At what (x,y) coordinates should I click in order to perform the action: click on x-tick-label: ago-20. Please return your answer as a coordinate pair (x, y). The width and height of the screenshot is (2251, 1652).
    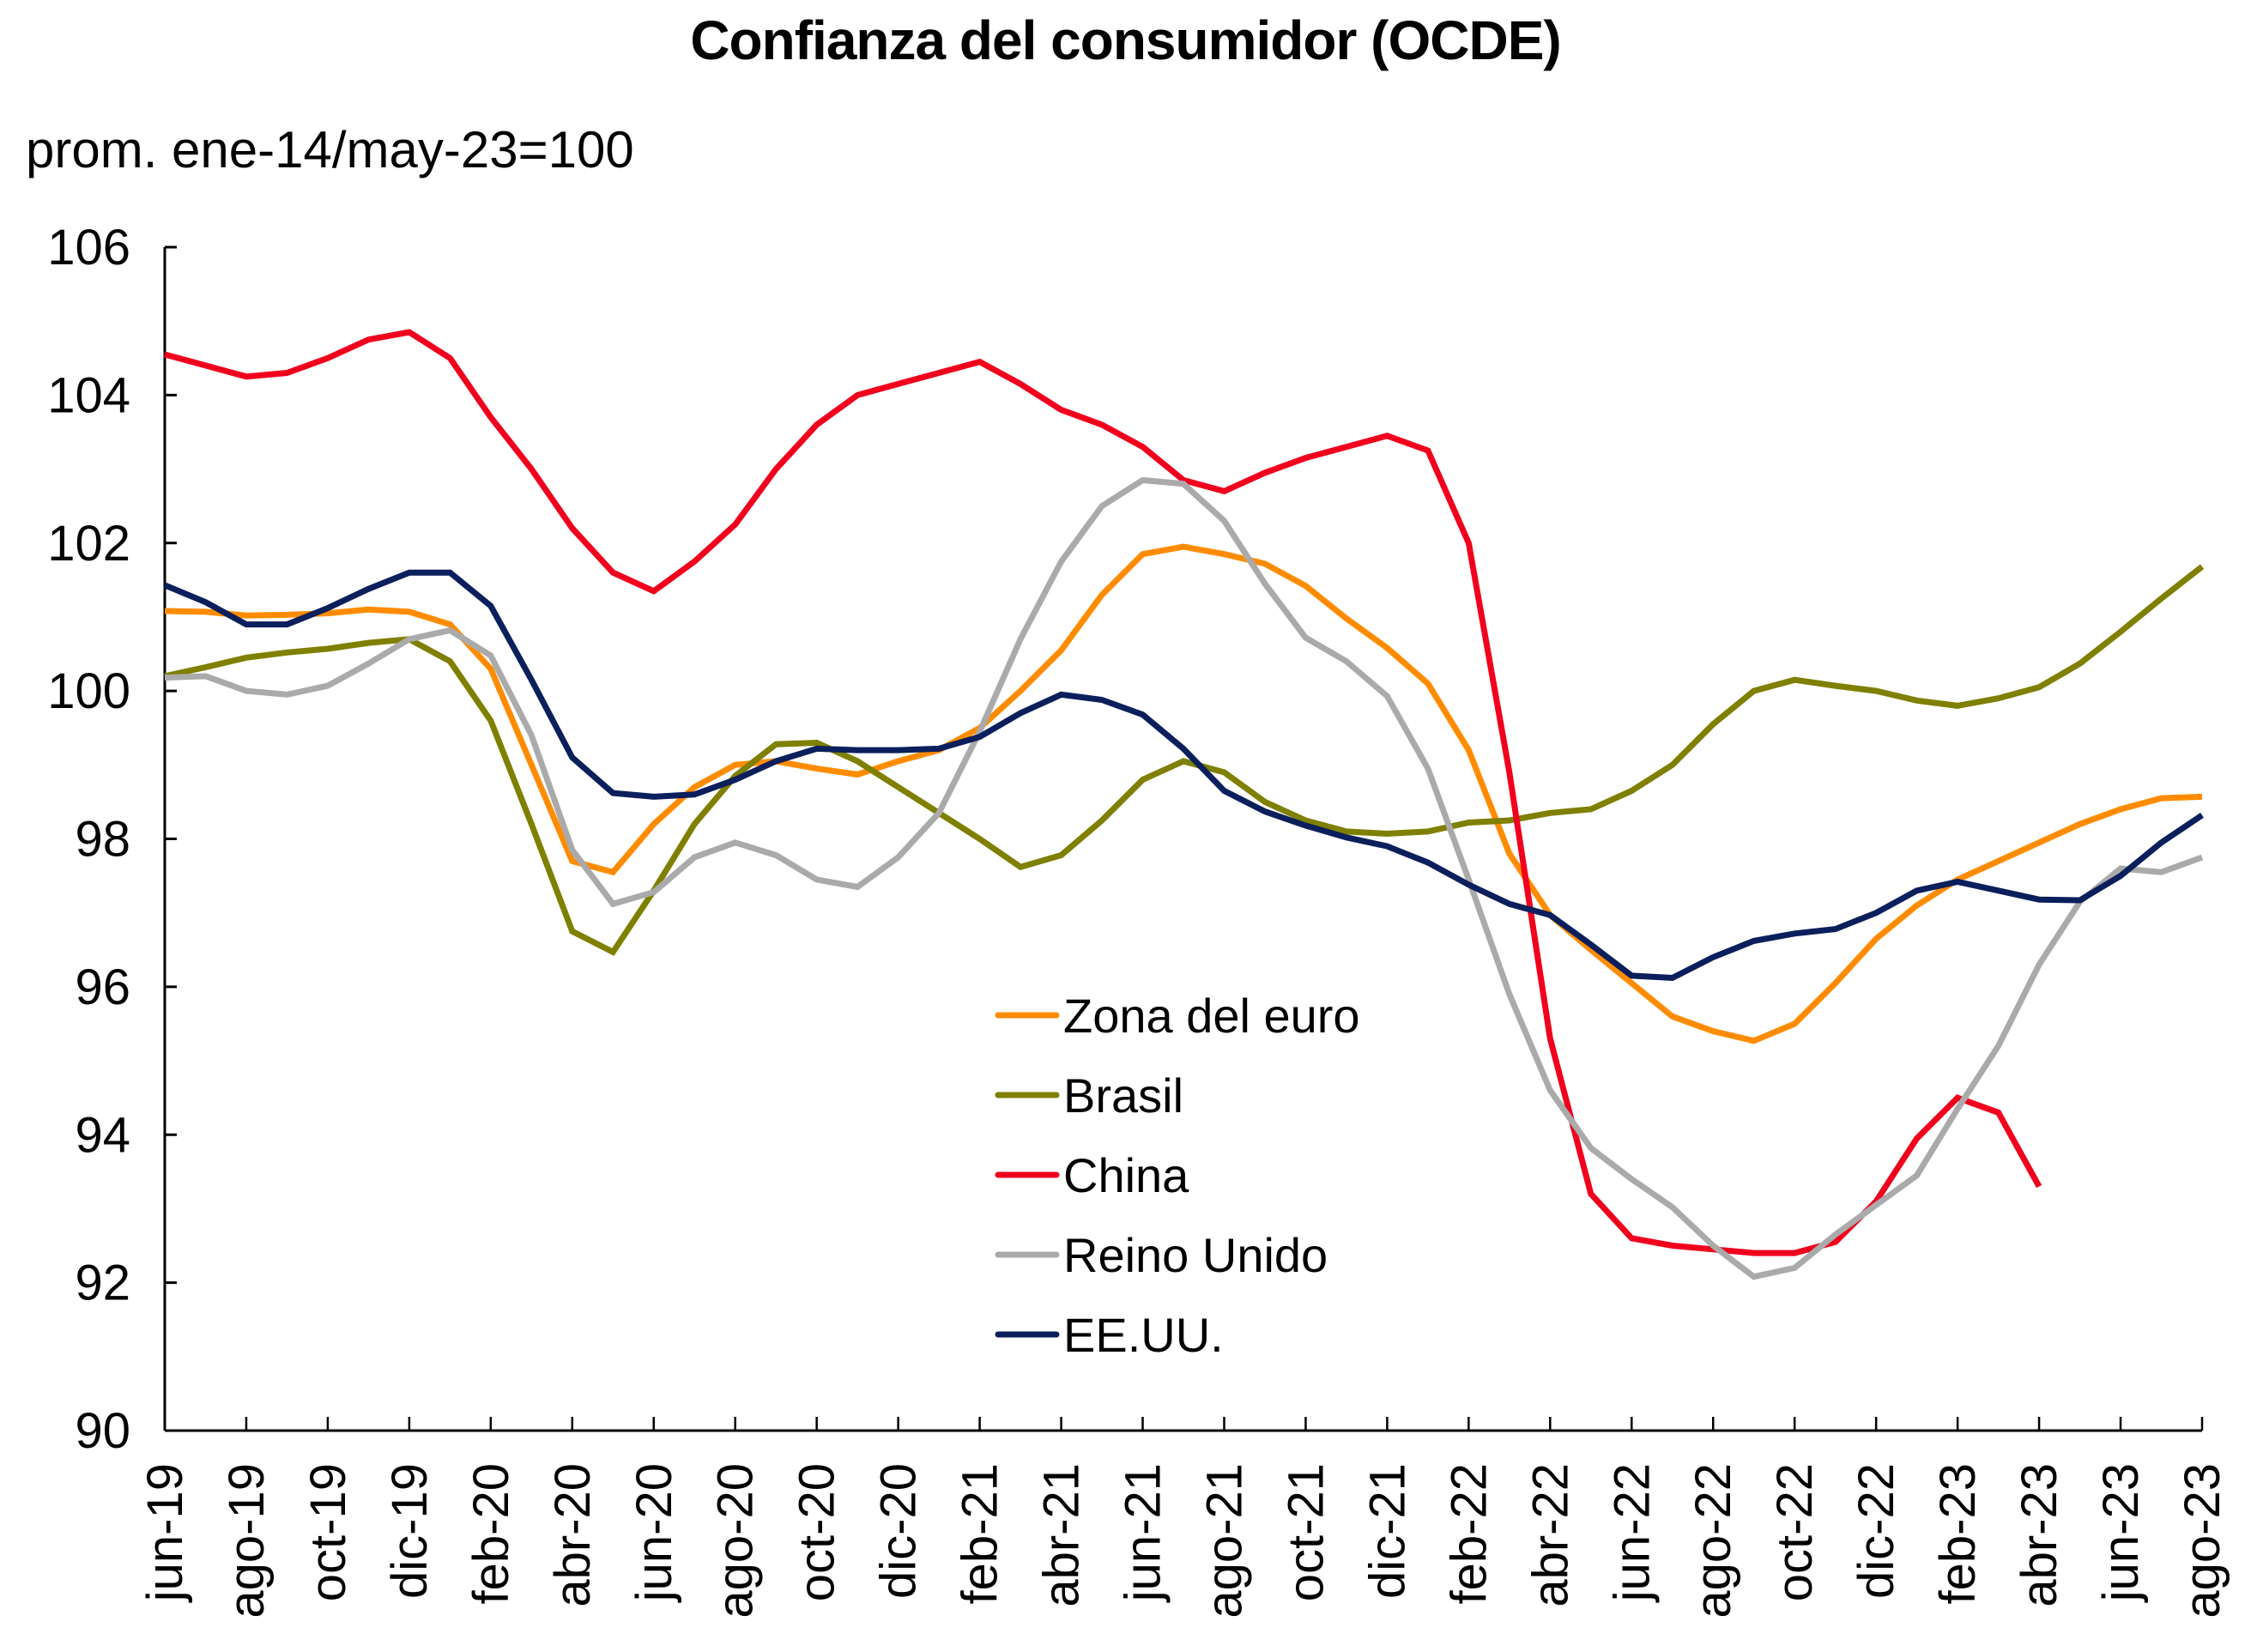
    Looking at the image, I should click on (736, 1541).